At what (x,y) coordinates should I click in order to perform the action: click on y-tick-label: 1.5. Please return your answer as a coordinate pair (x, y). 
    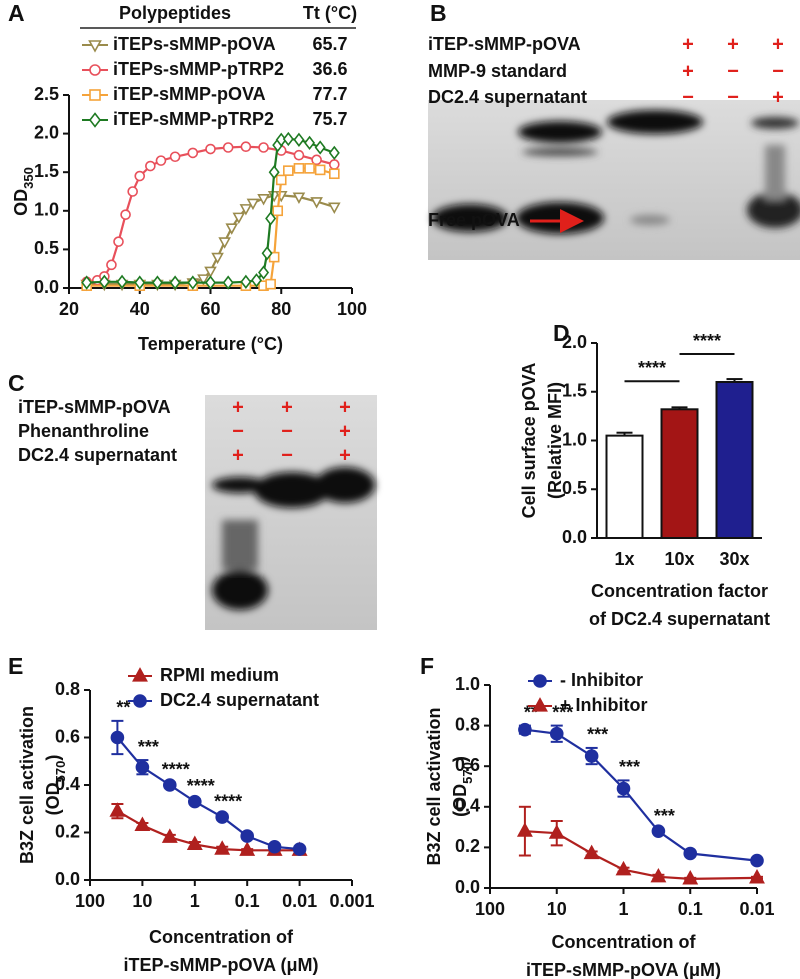
    Looking at the image, I should click on (574, 391).